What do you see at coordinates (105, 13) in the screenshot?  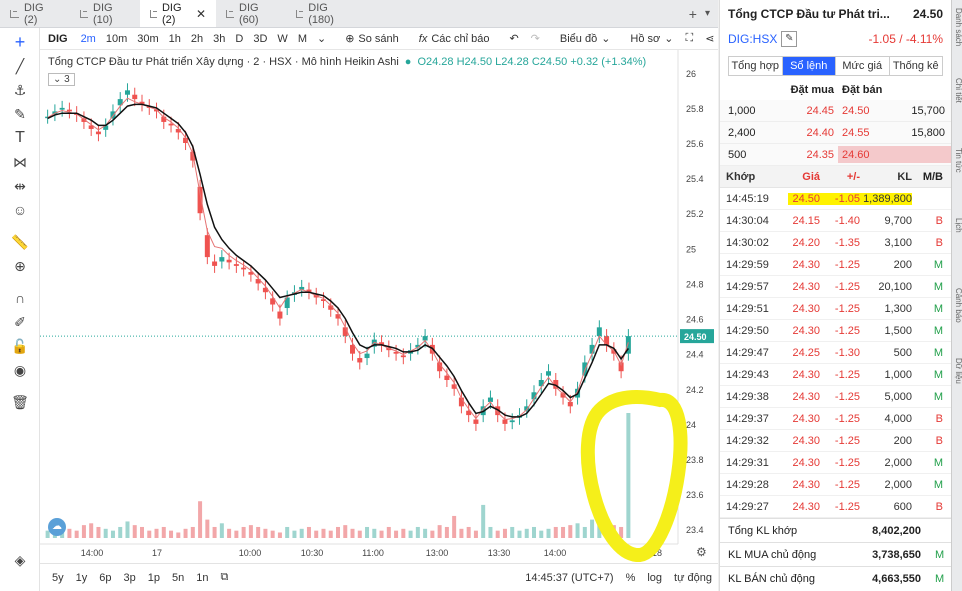 I see `chart-tab: DIG (10)` at bounding box center [105, 13].